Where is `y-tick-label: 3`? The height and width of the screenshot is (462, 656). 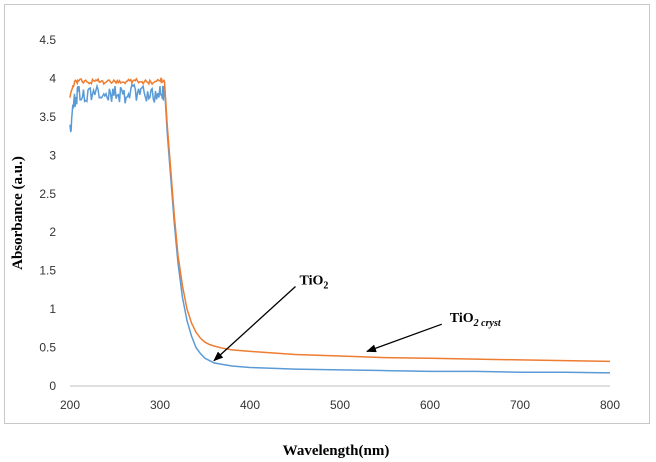 y-tick-label: 3 is located at coordinates (52, 155).